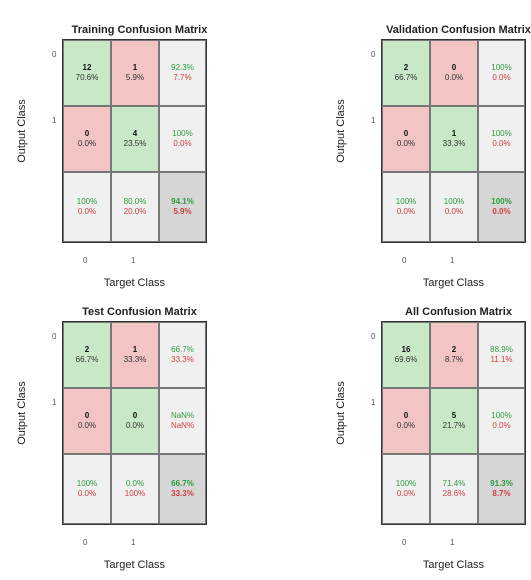  What do you see at coordinates (406, 349) in the screenshot?
I see `cell-count: 16` at bounding box center [406, 349].